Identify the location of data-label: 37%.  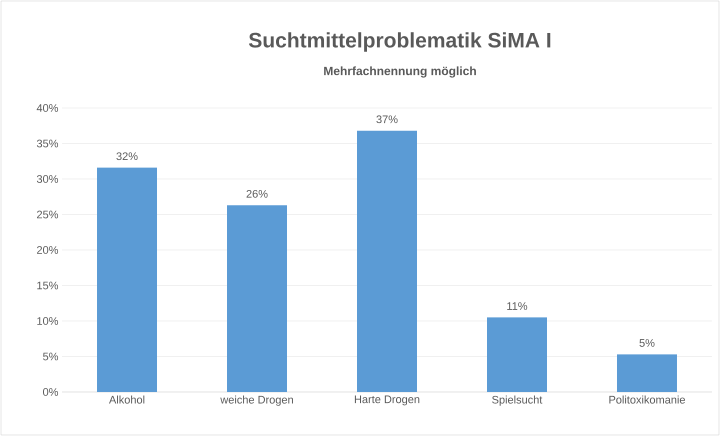
(387, 119).